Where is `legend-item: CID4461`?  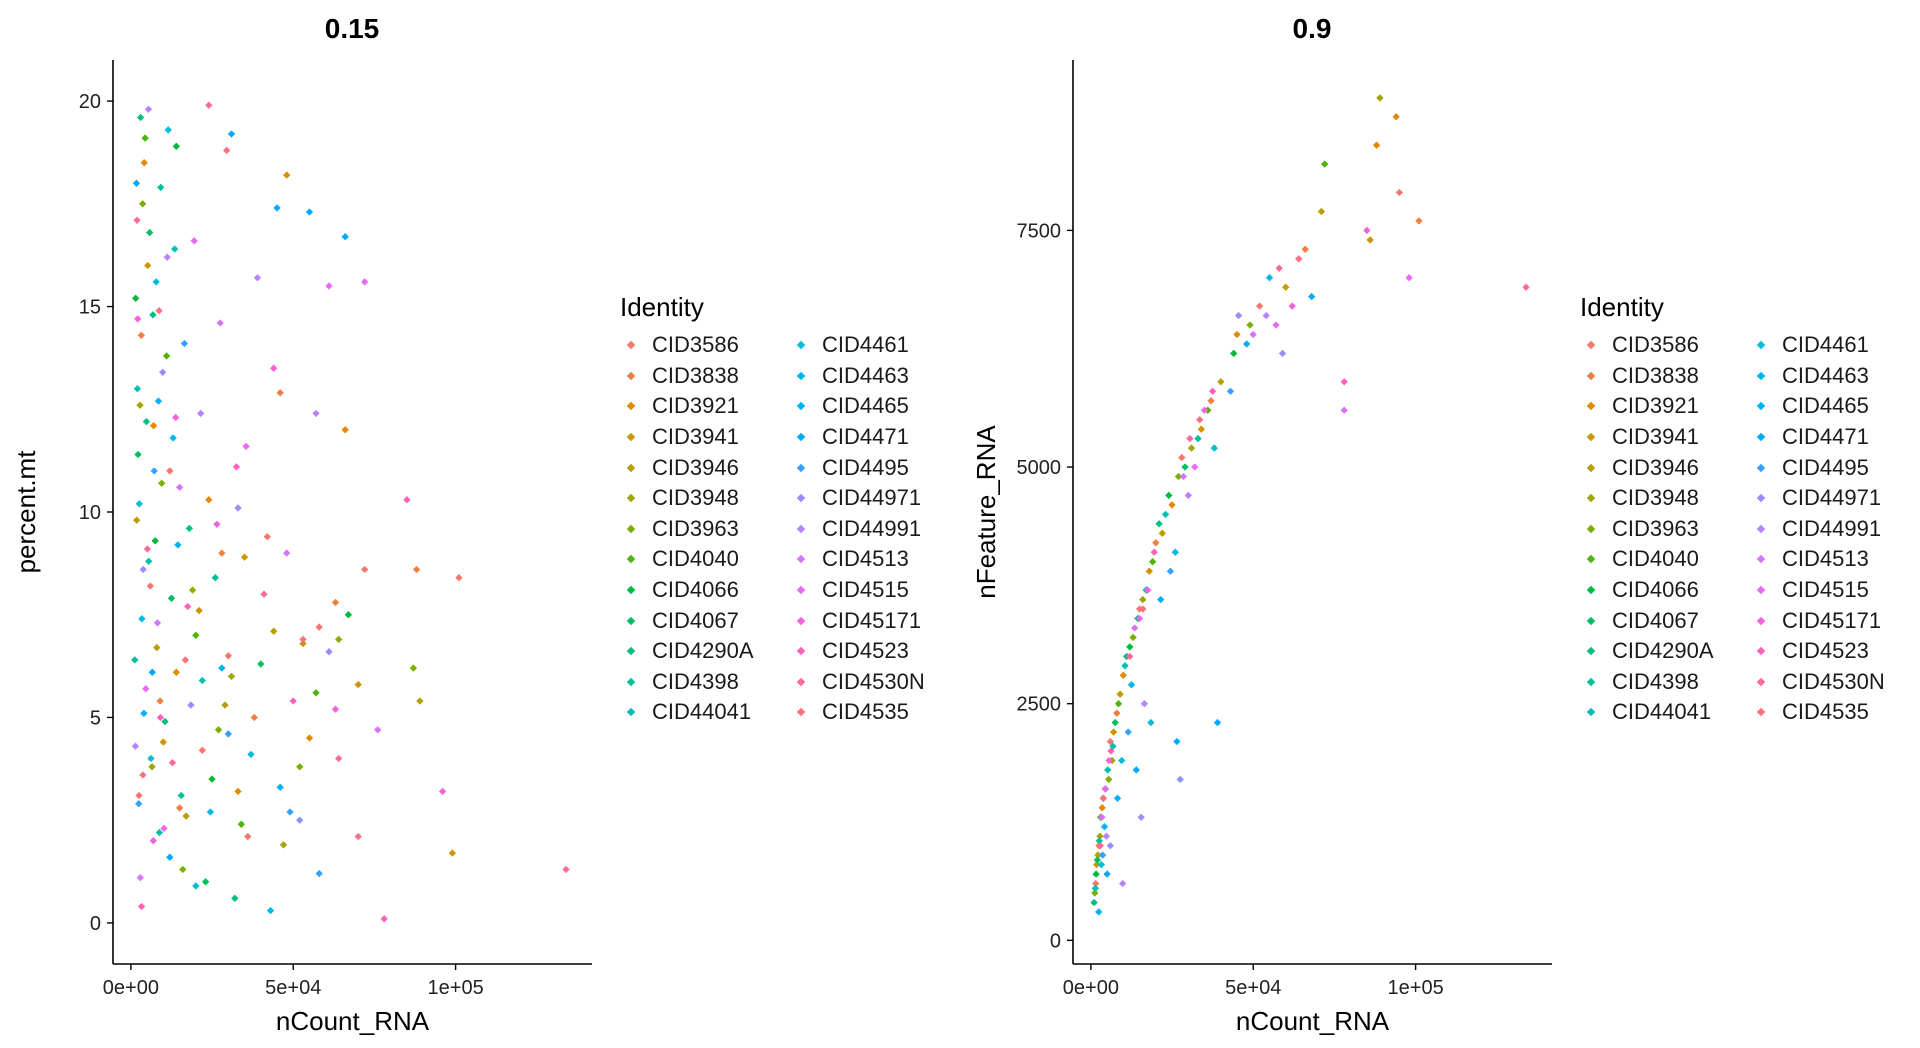 legend-item: CID4461 is located at coordinates (1817, 345).